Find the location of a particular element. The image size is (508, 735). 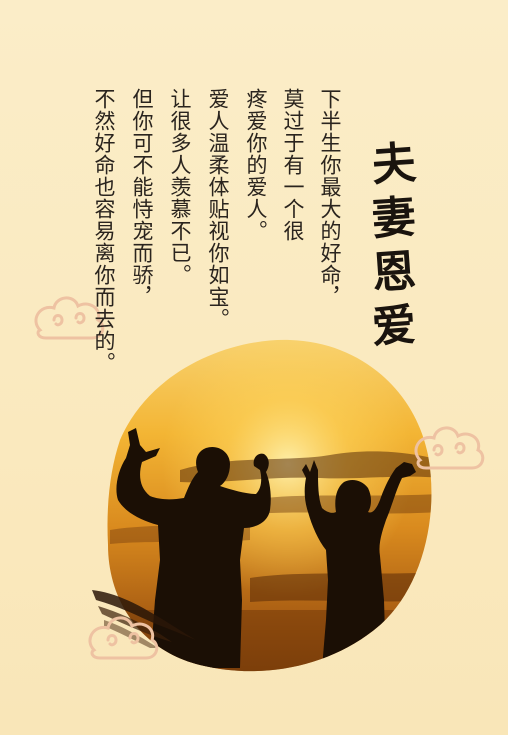

title-char: 妻 is located at coordinates (394, 218).